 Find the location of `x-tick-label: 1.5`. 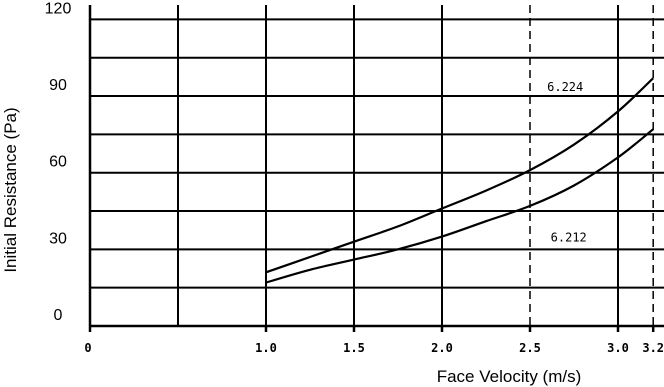

x-tick-label: 1.5 is located at coordinates (354, 348).